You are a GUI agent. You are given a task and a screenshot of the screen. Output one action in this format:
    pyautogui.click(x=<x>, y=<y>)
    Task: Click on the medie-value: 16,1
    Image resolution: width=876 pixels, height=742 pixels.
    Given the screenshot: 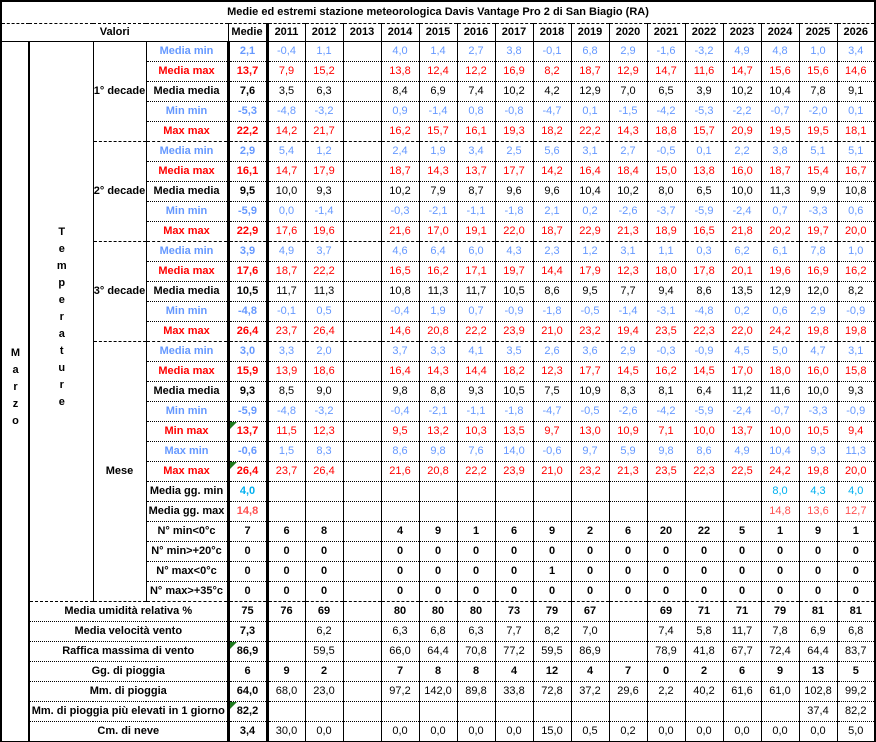 What is the action you would take?
    pyautogui.click(x=247, y=171)
    